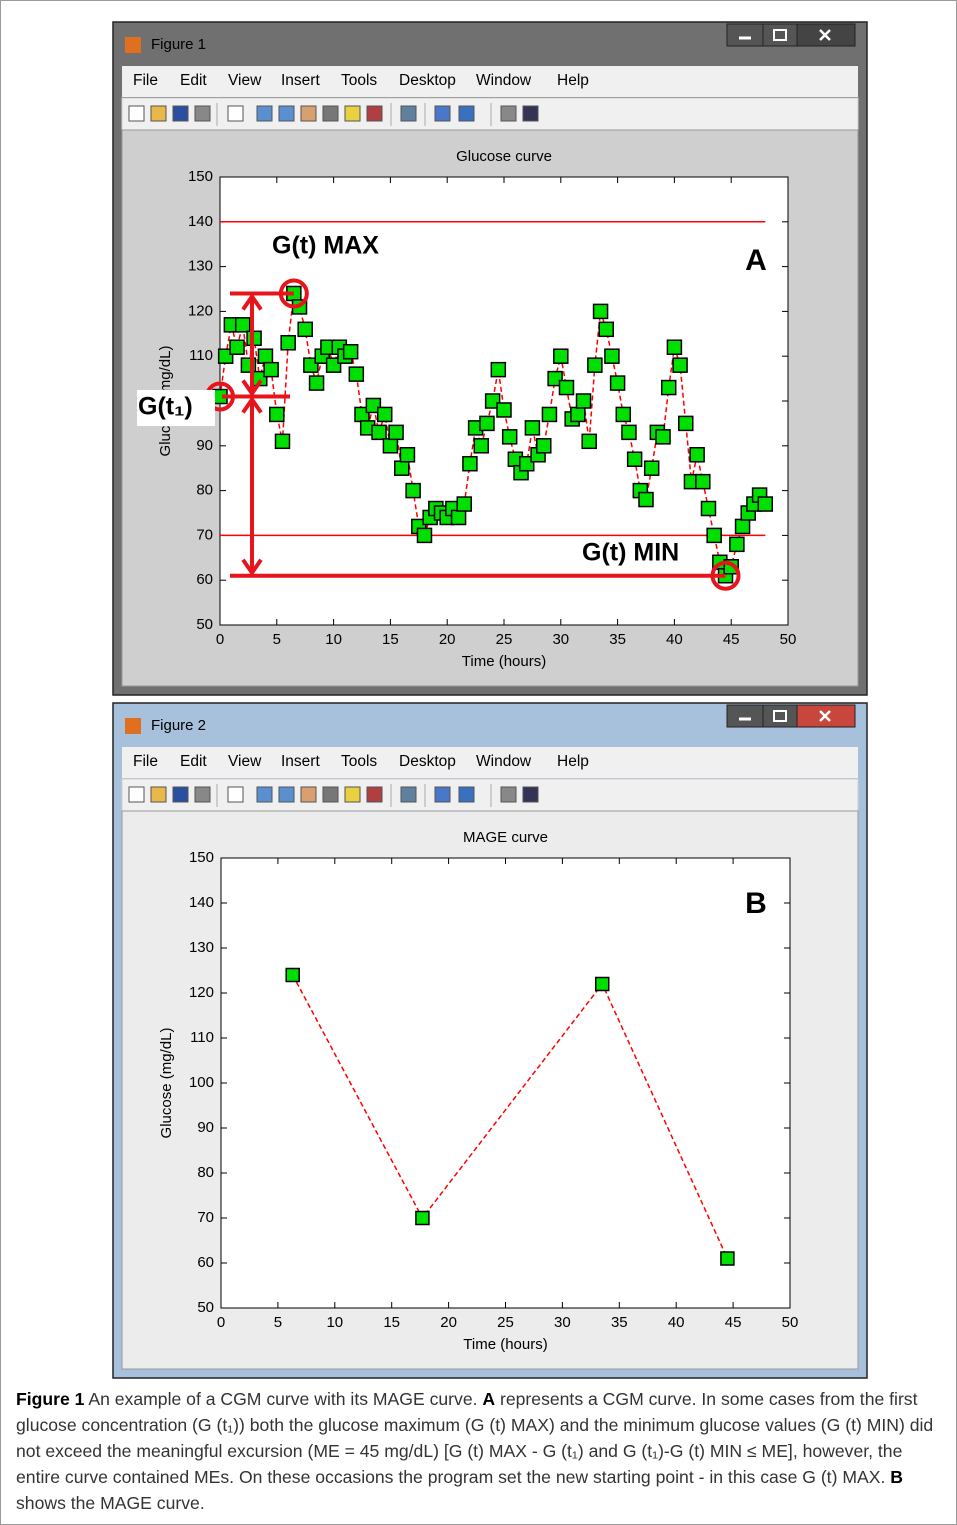  I want to click on x-tick-label: 25, so click(504, 639).